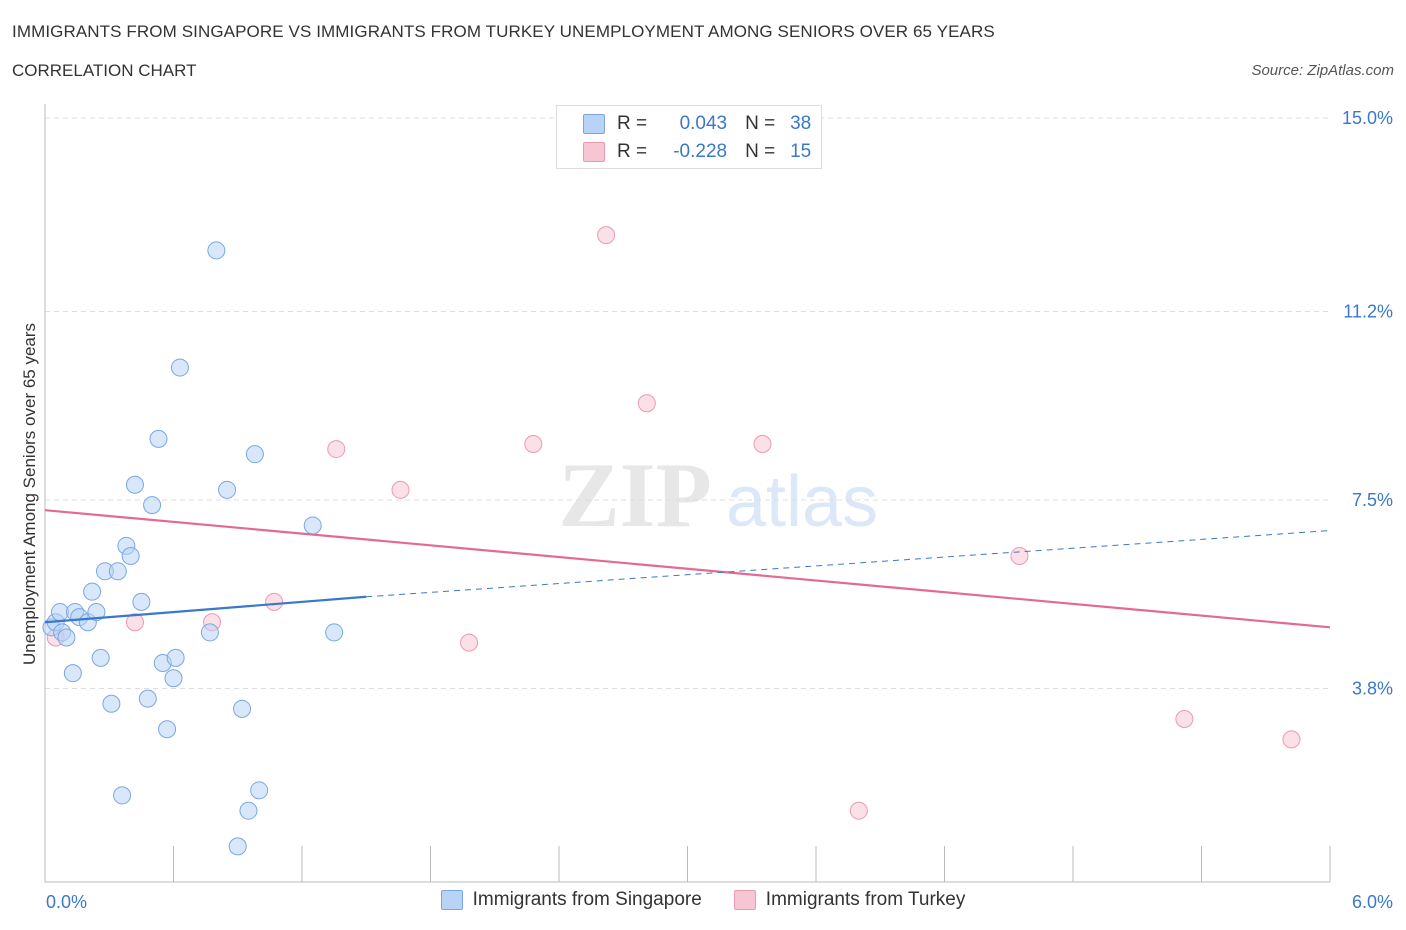  Describe the element at coordinates (1322, 70) in the screenshot. I see `source-credit: Source: ZipAtlas.com` at that location.